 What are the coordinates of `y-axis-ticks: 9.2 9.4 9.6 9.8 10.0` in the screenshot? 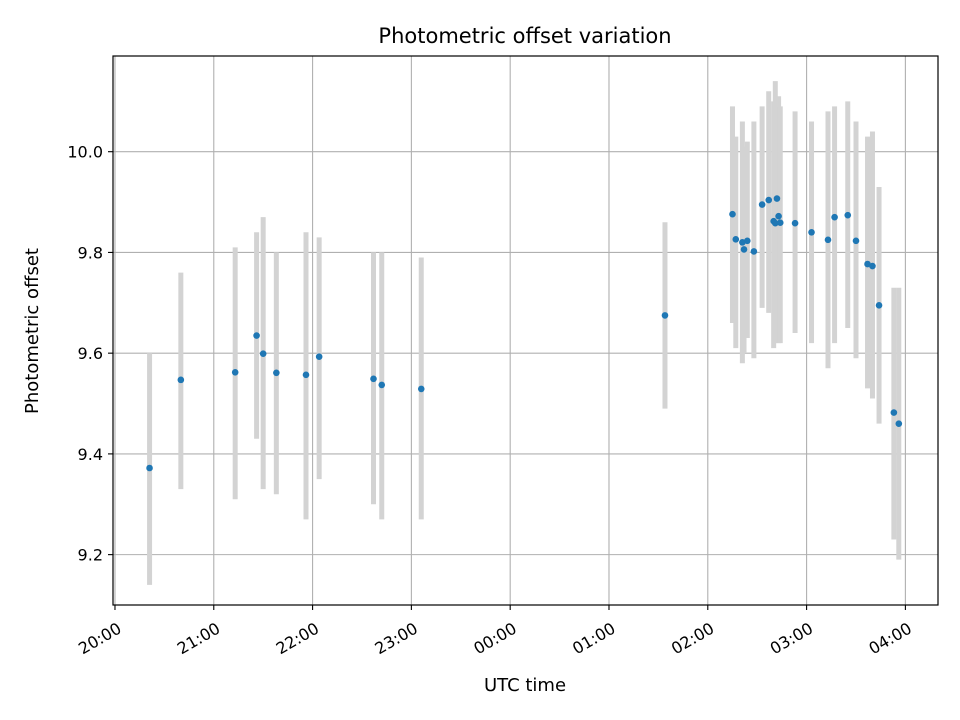 It's located at (90, 354).